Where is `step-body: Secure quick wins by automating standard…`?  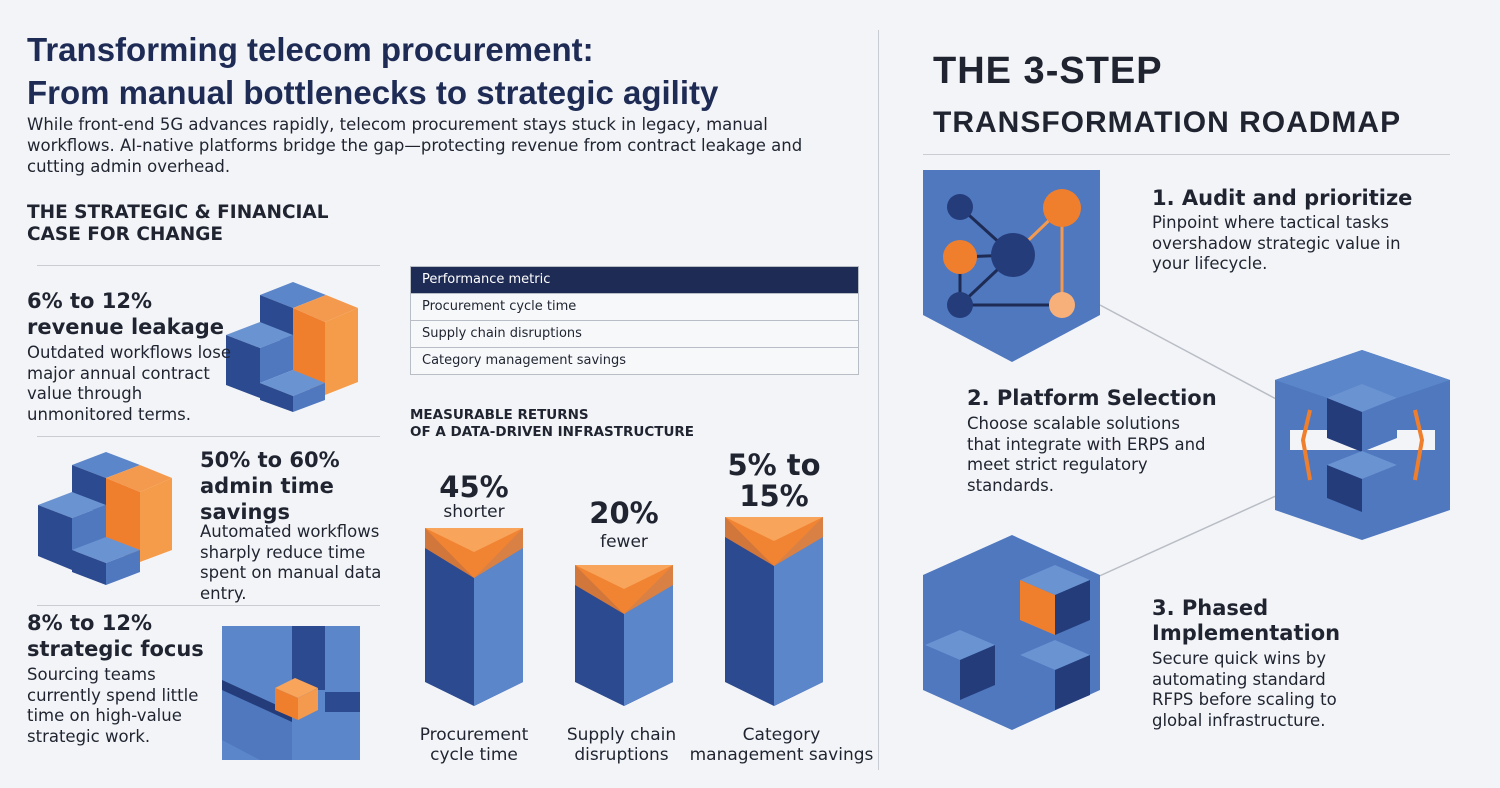 step-body: Secure quick wins by automating standard… is located at coordinates (1244, 689).